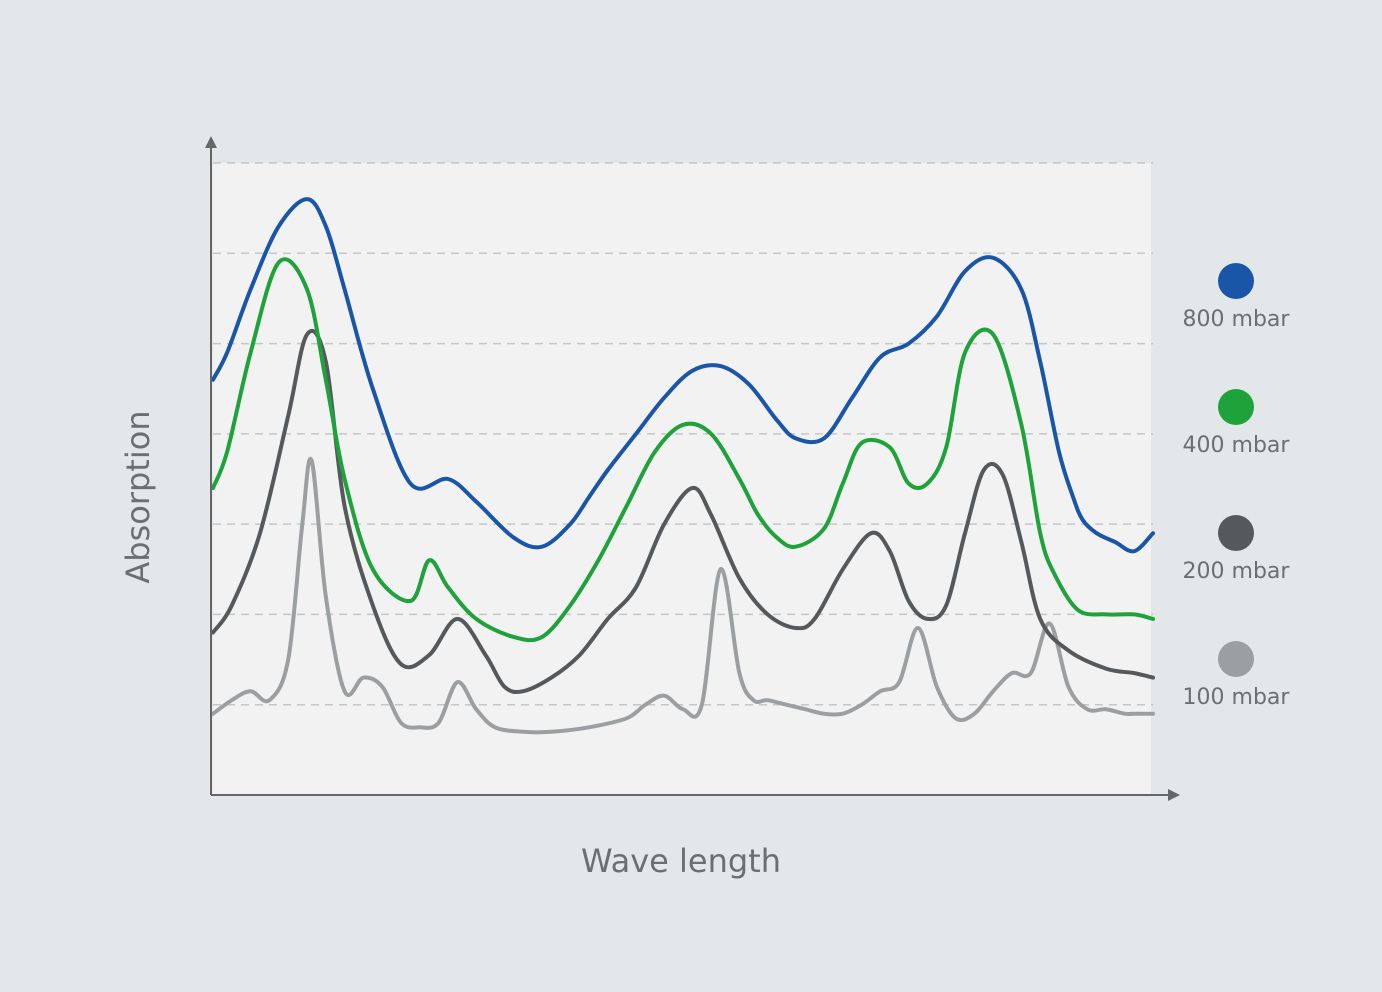 The image size is (1382, 992). What do you see at coordinates (211, 142) in the screenshot?
I see `y-axis-arrow-icon` at bounding box center [211, 142].